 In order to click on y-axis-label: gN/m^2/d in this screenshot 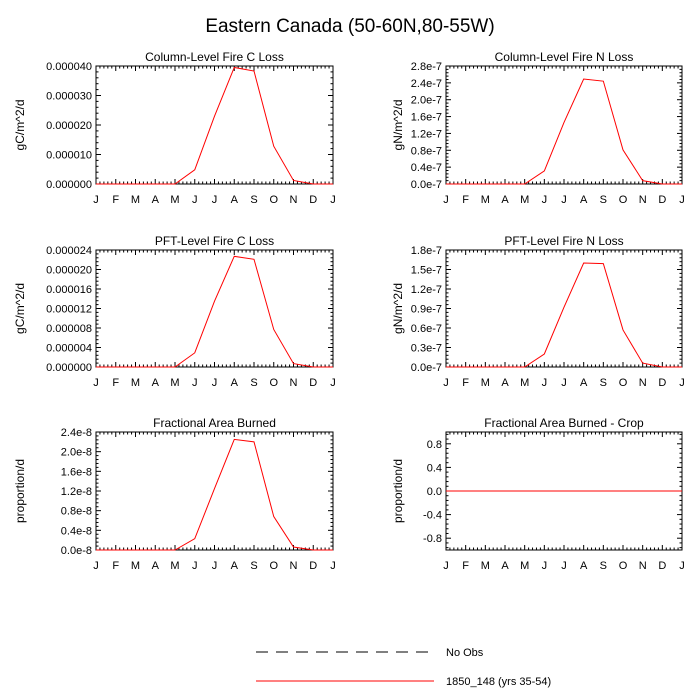, I will do `click(398, 308)`.